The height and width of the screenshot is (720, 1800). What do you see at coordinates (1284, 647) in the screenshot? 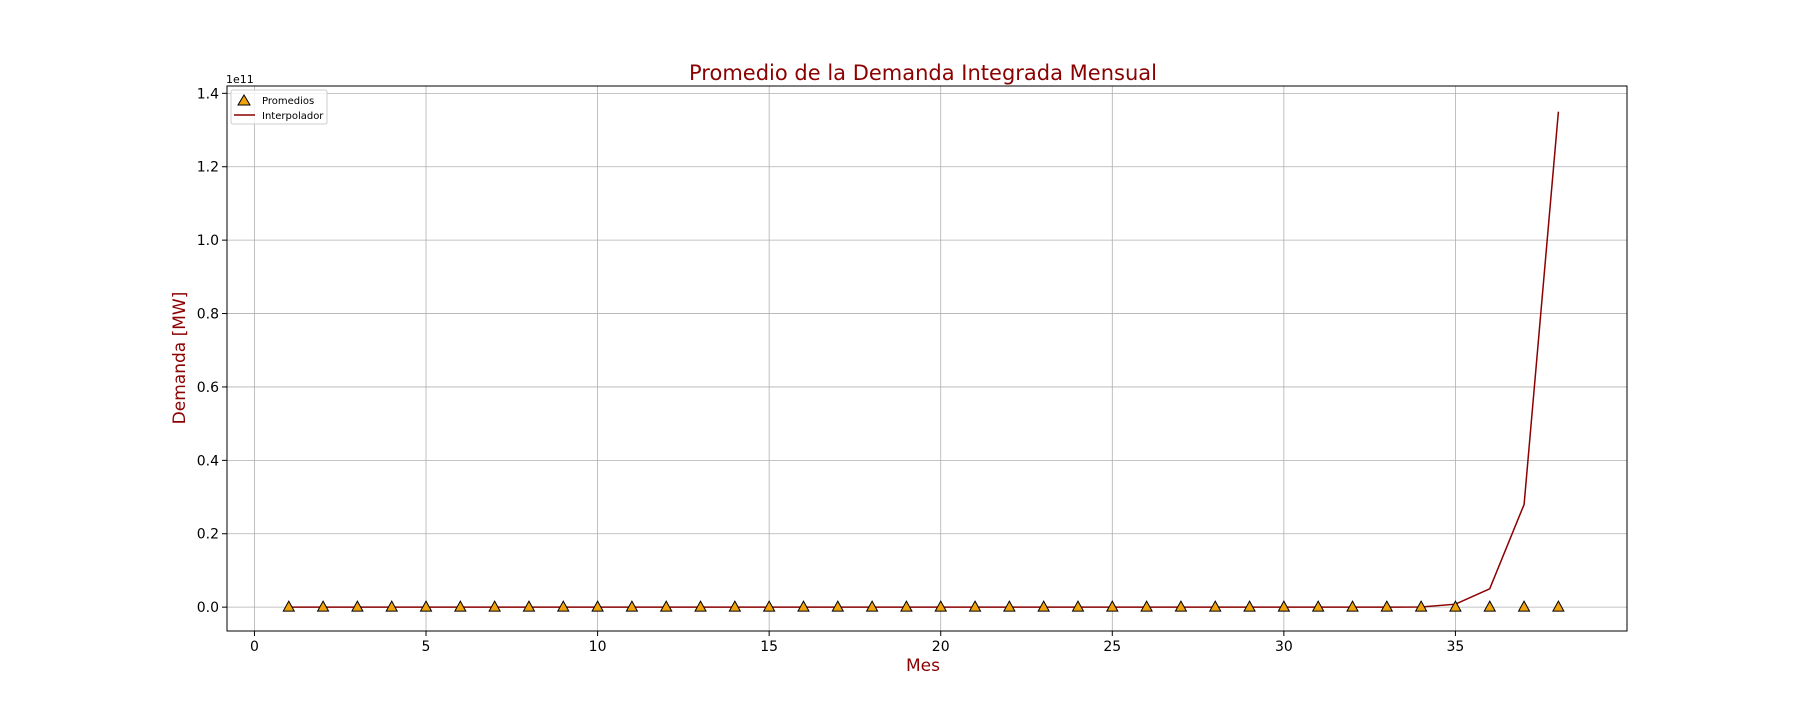
I see `x-tick-label: 30` at bounding box center [1284, 647].